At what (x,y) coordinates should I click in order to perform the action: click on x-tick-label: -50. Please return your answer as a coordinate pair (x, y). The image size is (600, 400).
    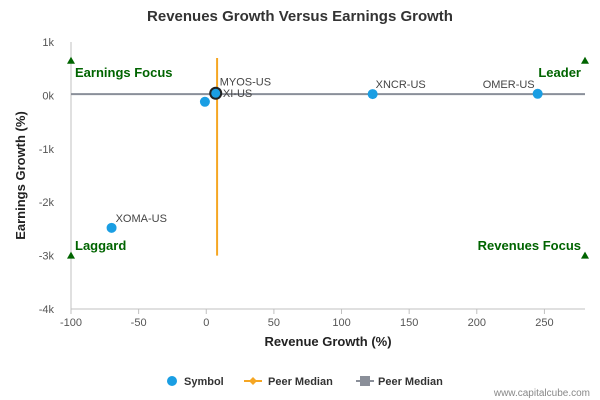
    Looking at the image, I should click on (139, 323).